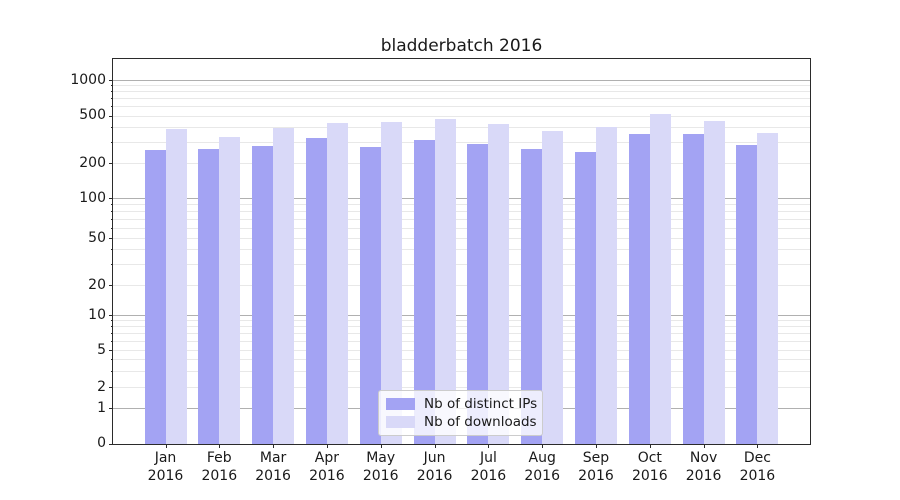 The width and height of the screenshot is (900, 500). What do you see at coordinates (480, 422) in the screenshot?
I see `legend-label: Nb of downloads` at bounding box center [480, 422].